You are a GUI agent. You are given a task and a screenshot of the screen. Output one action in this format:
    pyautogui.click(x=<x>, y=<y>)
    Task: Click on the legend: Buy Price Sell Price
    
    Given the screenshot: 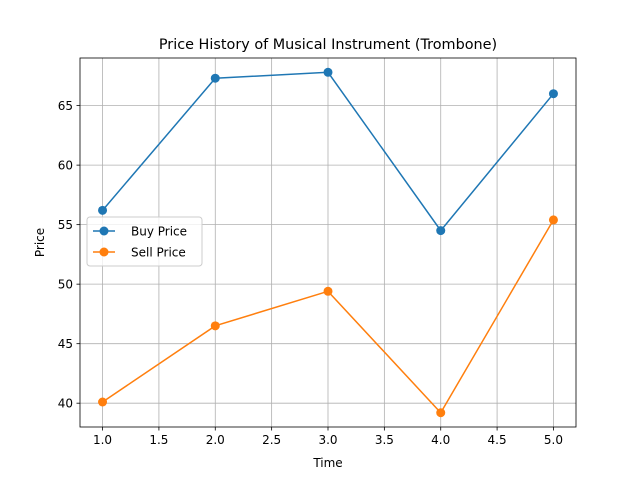 What is the action you would take?
    pyautogui.click(x=144, y=241)
    